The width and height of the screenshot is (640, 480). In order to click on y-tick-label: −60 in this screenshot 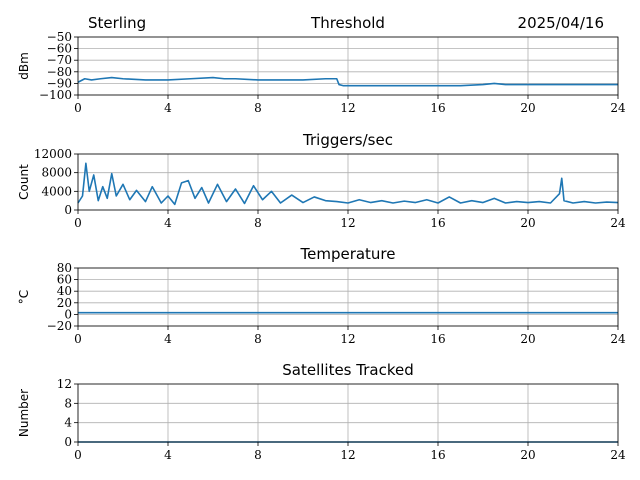, I will do `click(59, 49)`.